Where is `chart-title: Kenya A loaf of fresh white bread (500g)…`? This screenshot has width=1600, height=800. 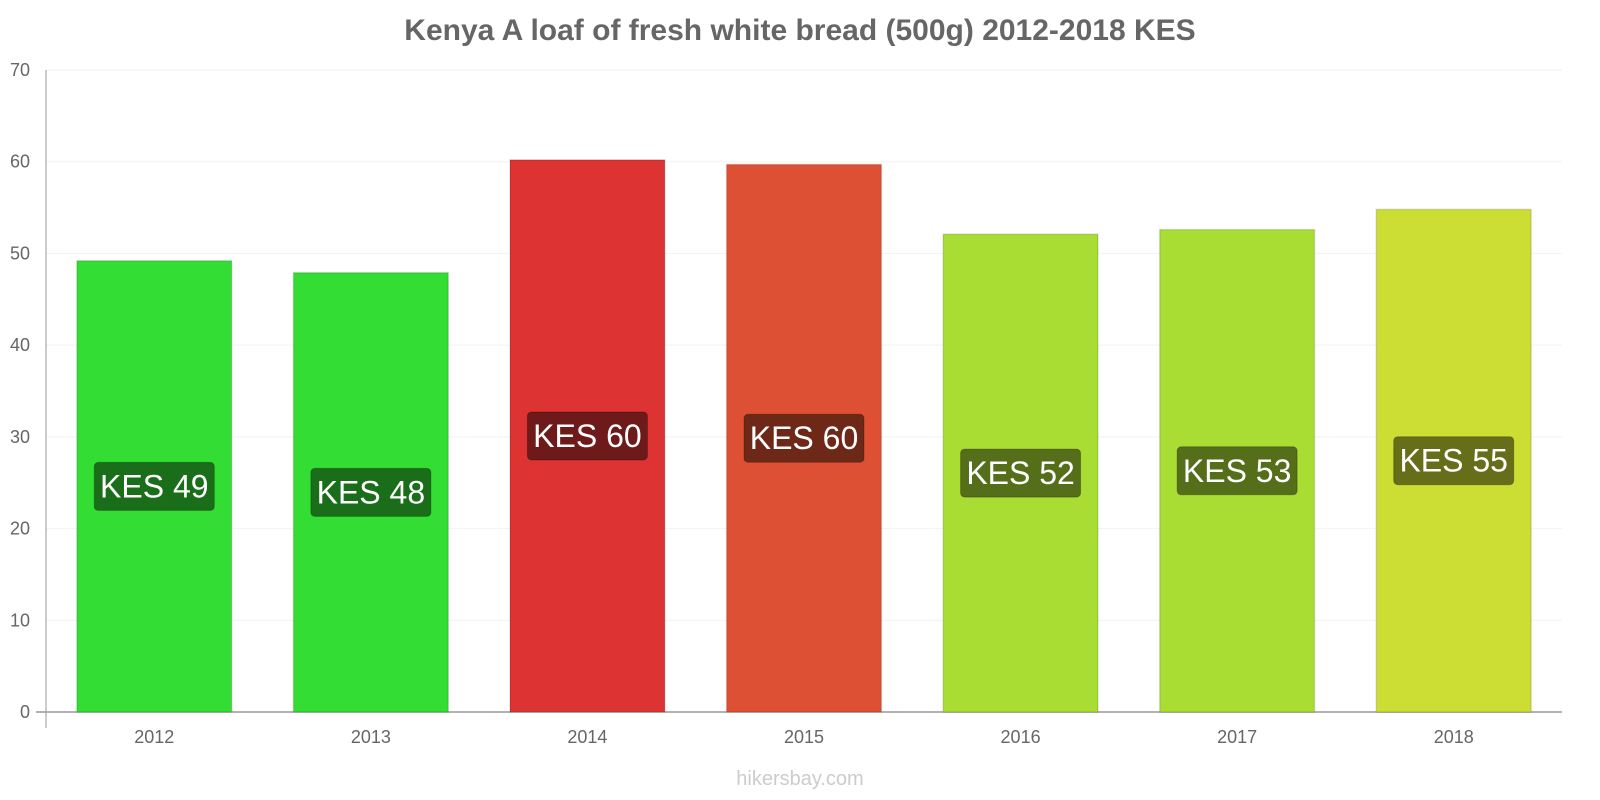
chart-title: Kenya A loaf of fresh white bread (500g)… is located at coordinates (800, 30).